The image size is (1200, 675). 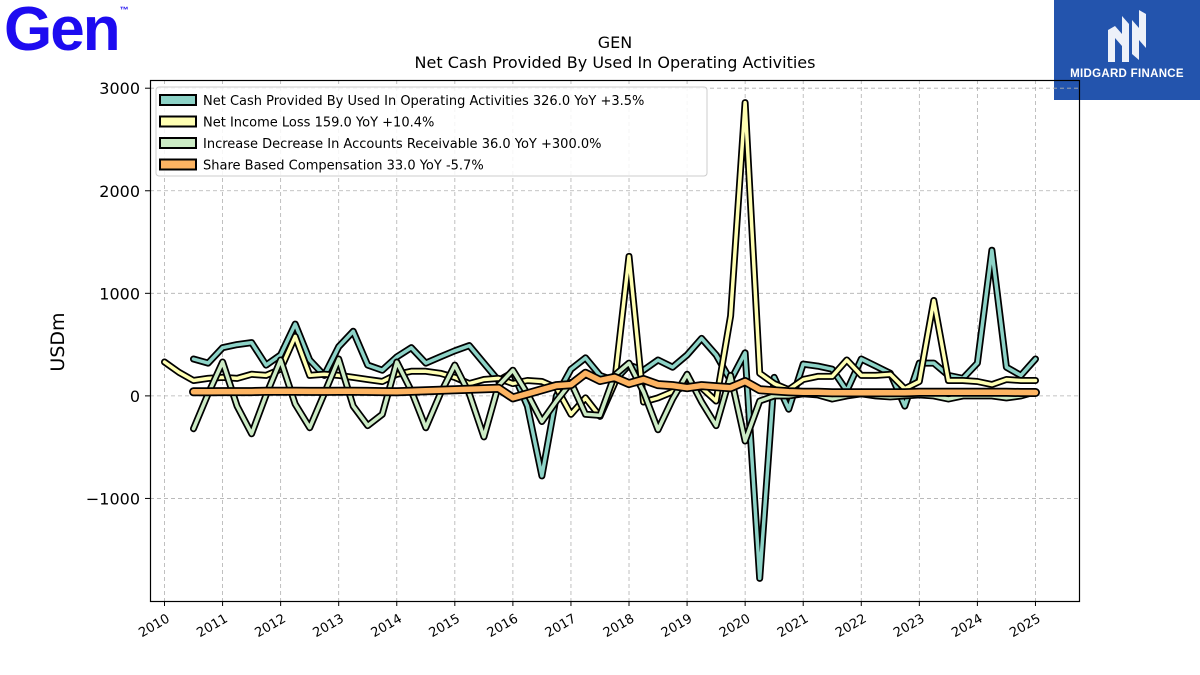 I want to click on x-tick-label: 2012, so click(x=270, y=626).